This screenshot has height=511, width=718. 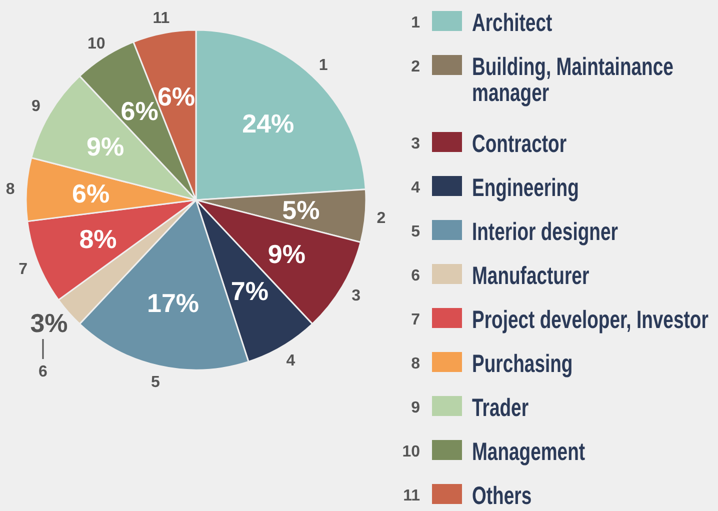 What do you see at coordinates (519, 143) in the screenshot?
I see `legend-label: Contractor` at bounding box center [519, 143].